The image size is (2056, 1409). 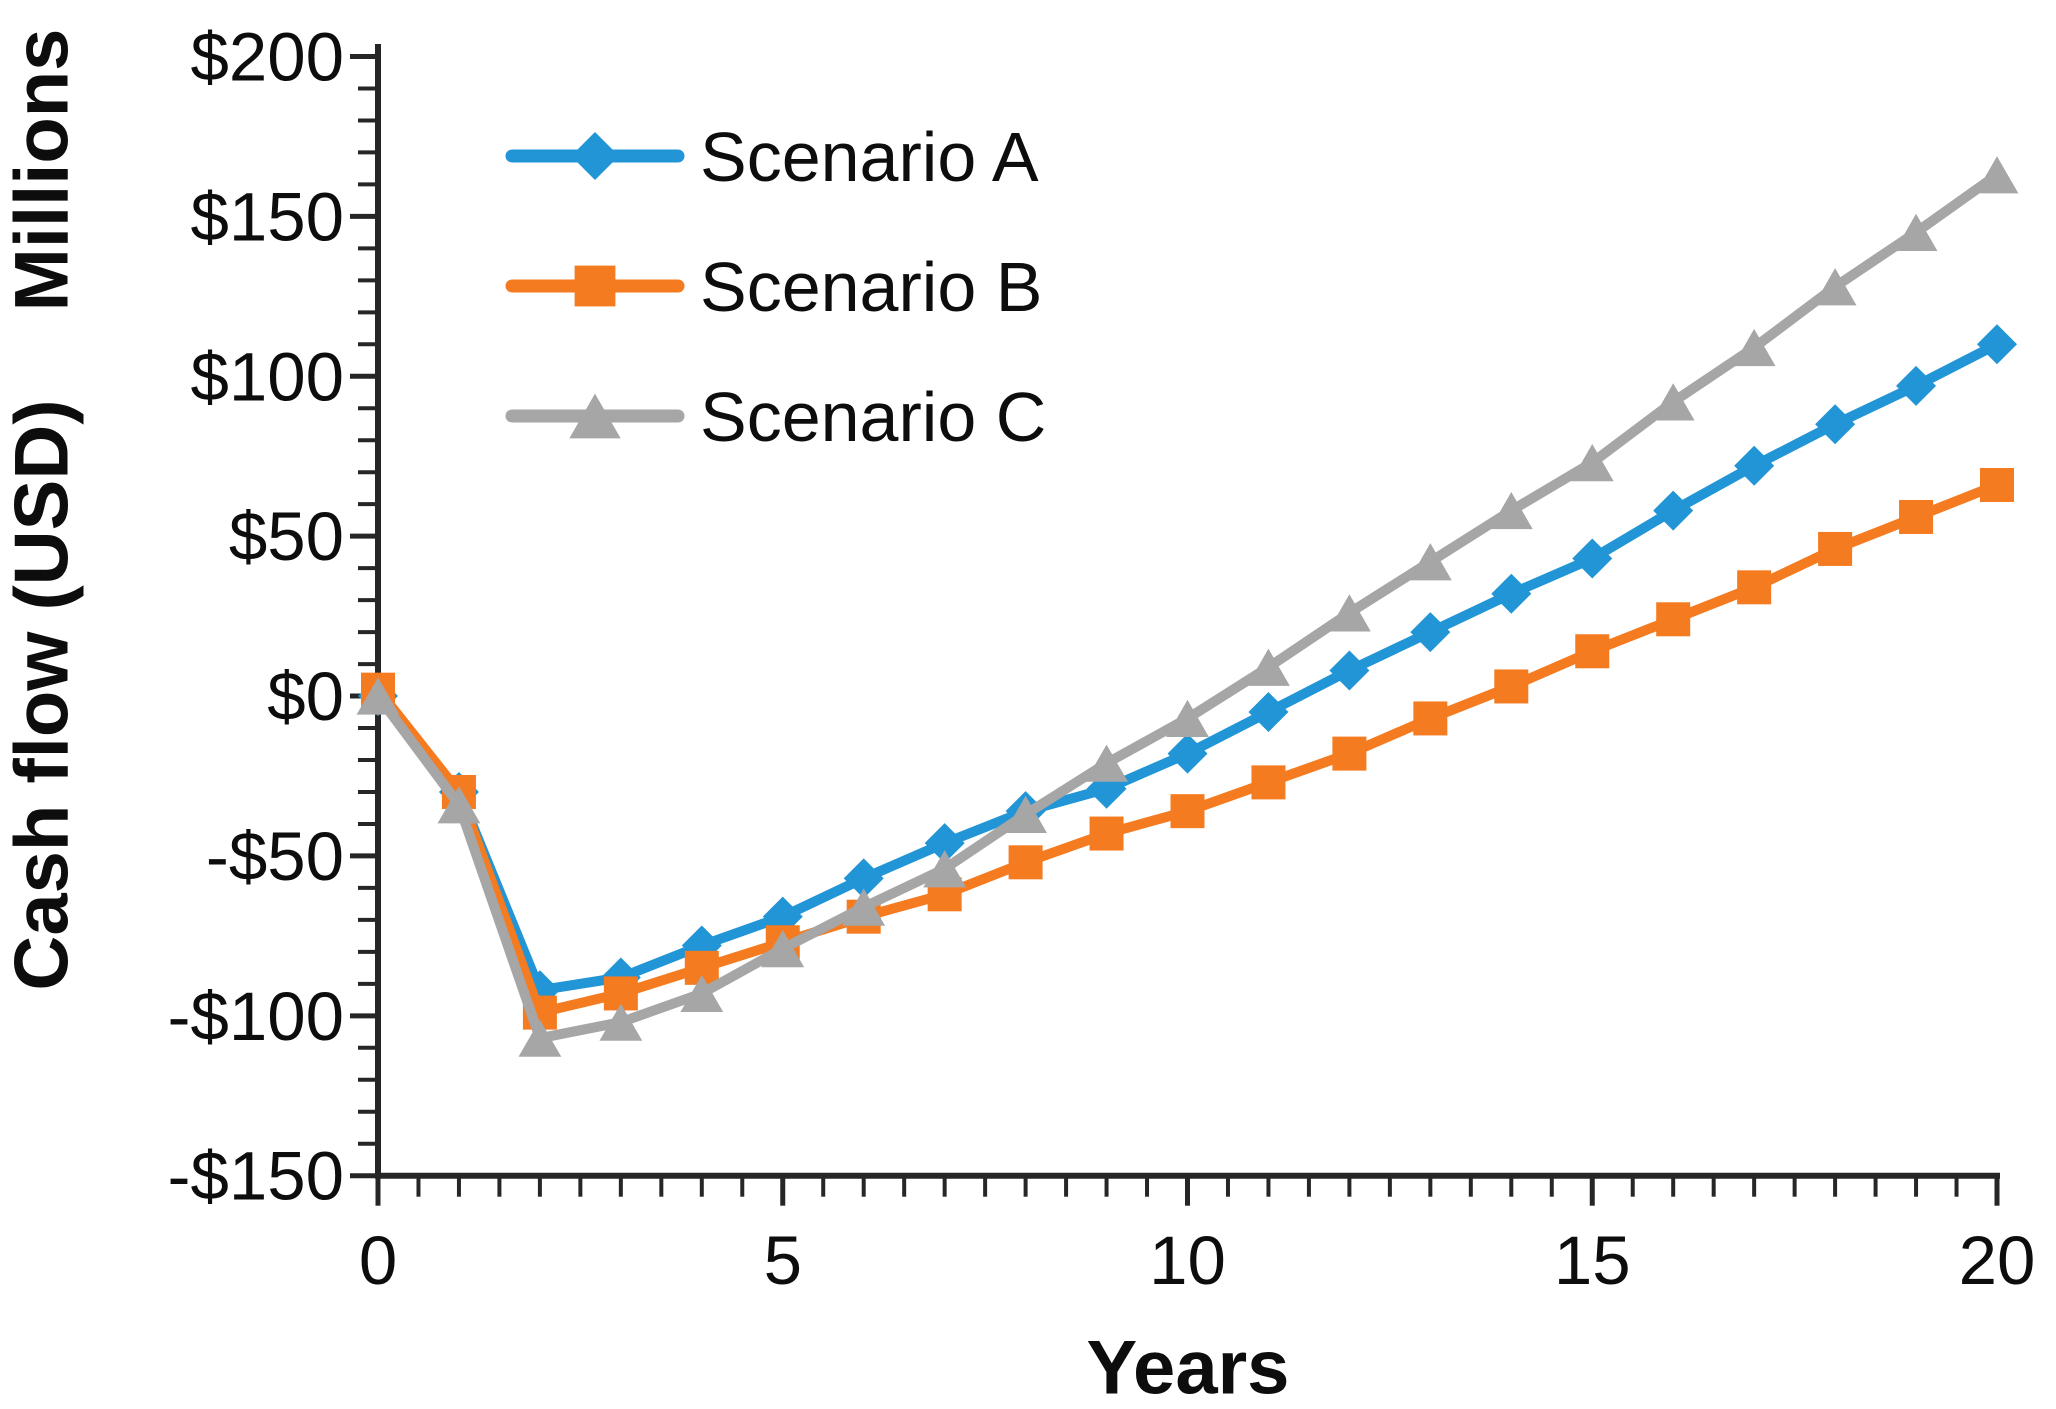 What do you see at coordinates (275, 856) in the screenshot?
I see `y-axis-tick-label: -$50` at bounding box center [275, 856].